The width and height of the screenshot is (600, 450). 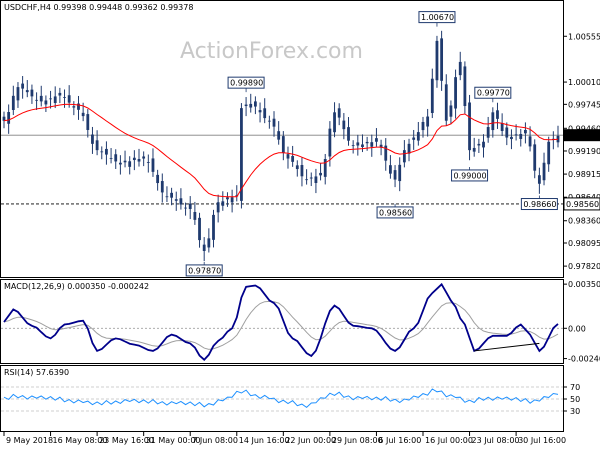 What do you see at coordinates (584, 221) in the screenshot?
I see `price-tick-label: 0.98360` at bounding box center [584, 221].